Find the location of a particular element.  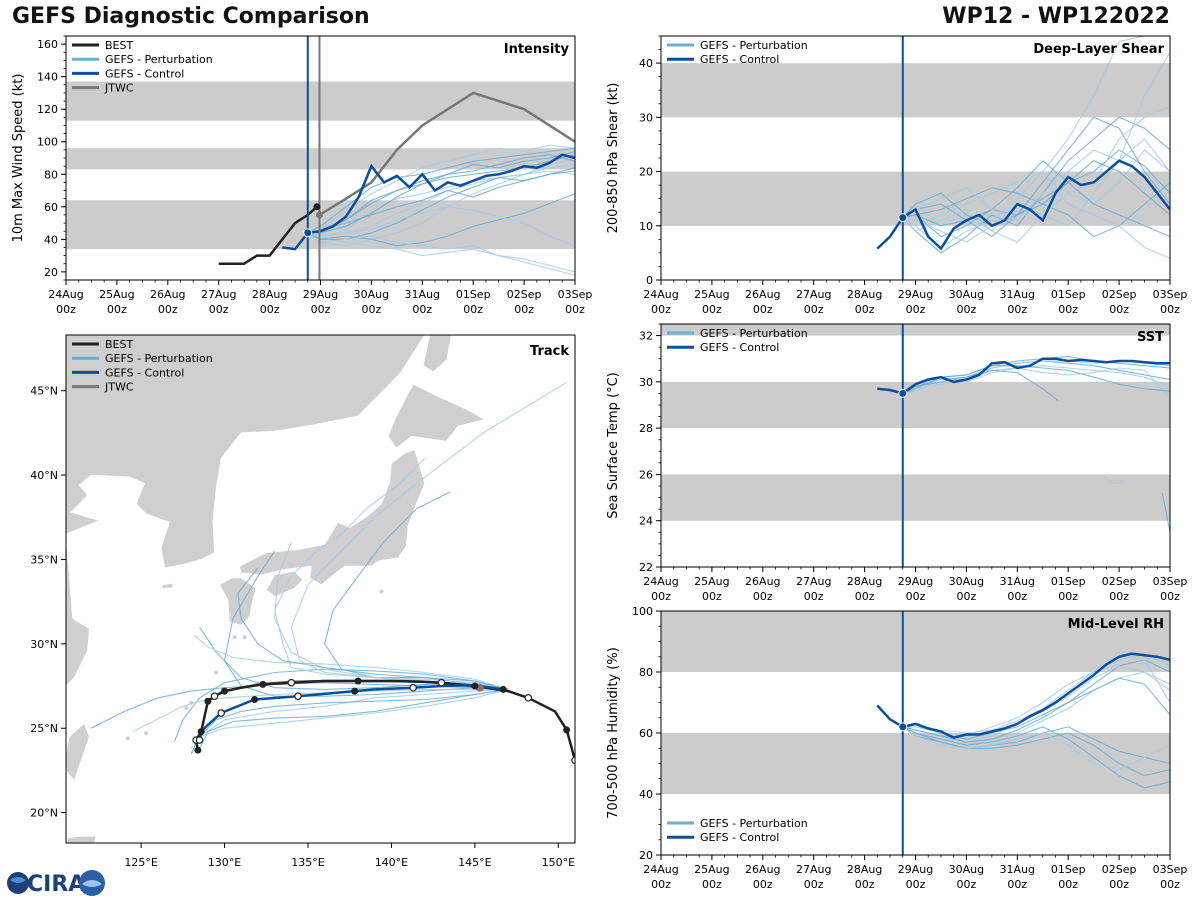

best-marker-open is located at coordinates (528, 698).